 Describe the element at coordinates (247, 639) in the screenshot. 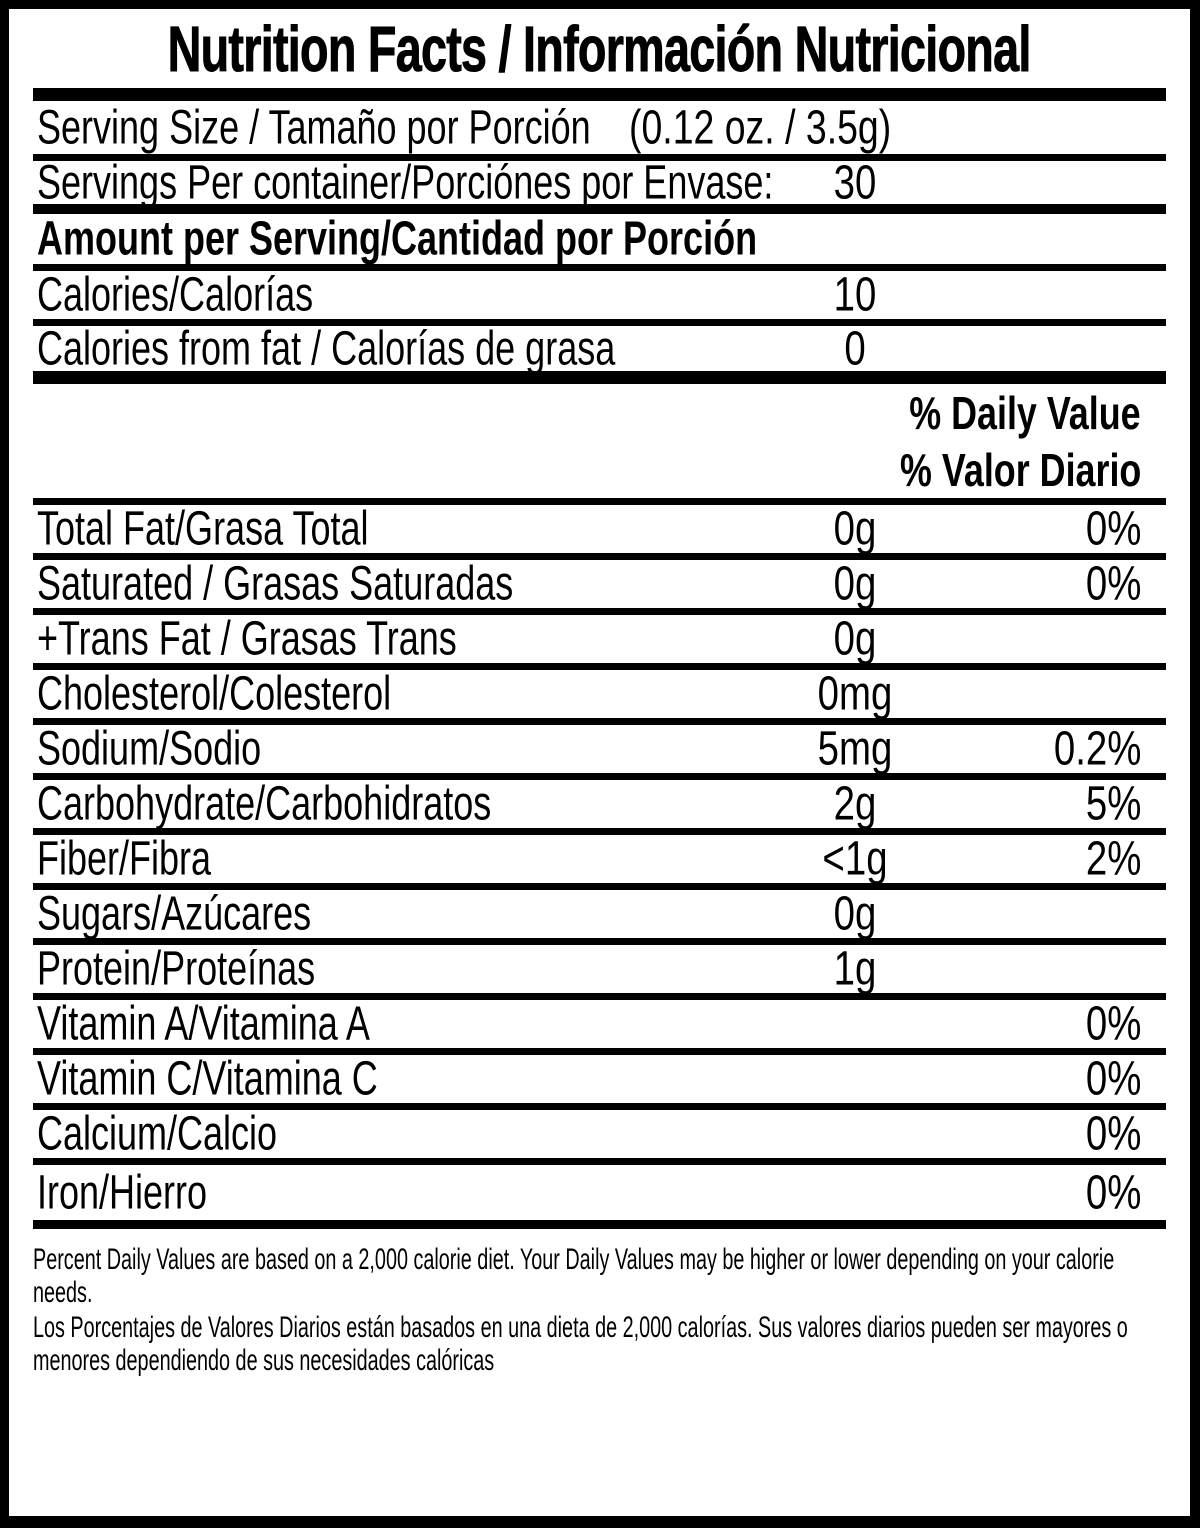

I see `nutrient-label: +Trans Fat / Grasas Trans` at that location.